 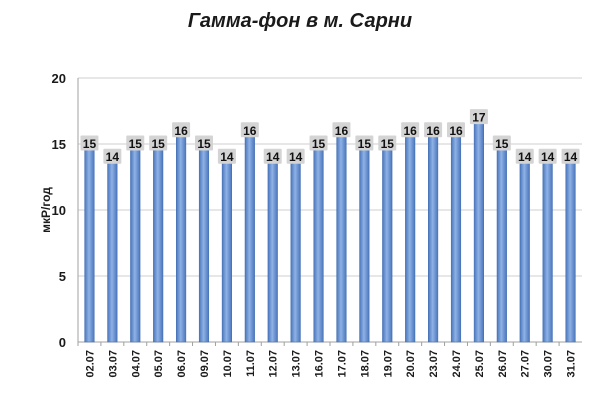 I want to click on x-tick-label: 16.07, so click(x=320, y=364).